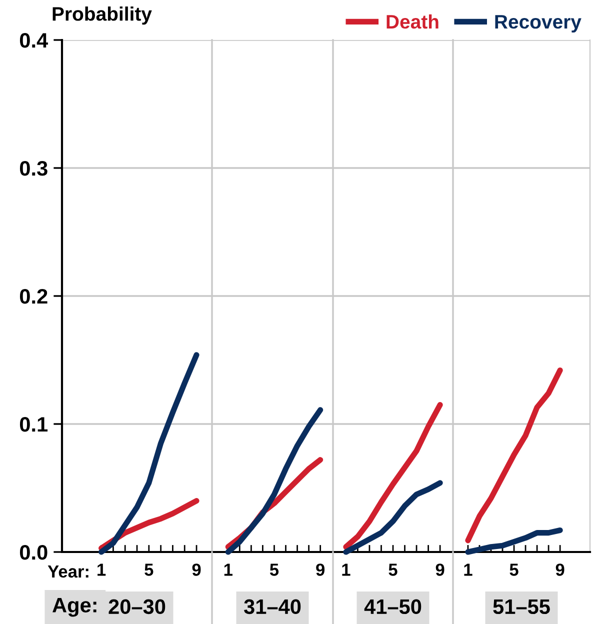  I want to click on y-tick-label: 0.2, so click(34, 296).